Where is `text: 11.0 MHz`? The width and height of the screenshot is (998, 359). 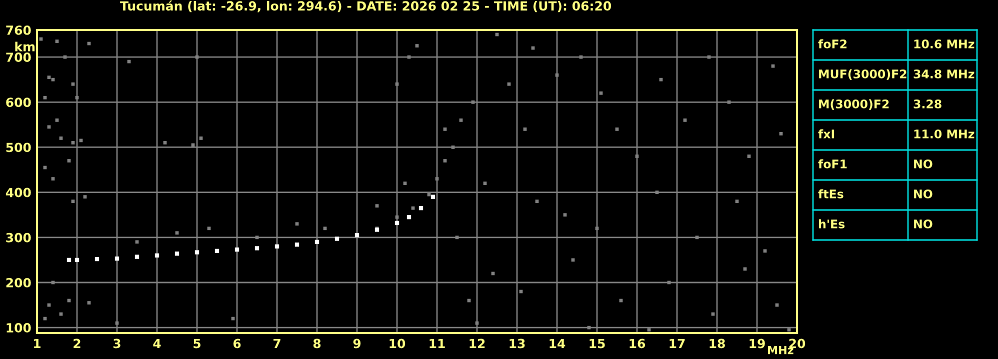
text: 11.0 MHz is located at coordinates (944, 133).